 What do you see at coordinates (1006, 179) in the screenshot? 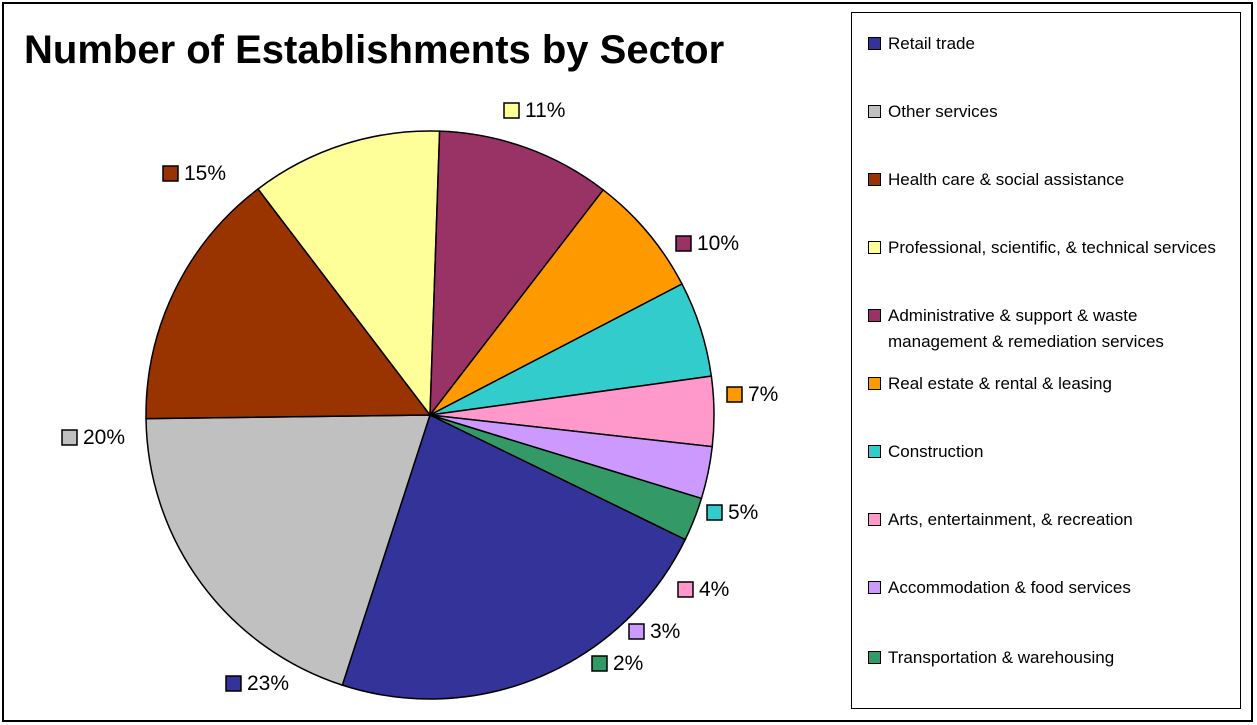
I see `legend-label: Health care & social assistance` at bounding box center [1006, 179].